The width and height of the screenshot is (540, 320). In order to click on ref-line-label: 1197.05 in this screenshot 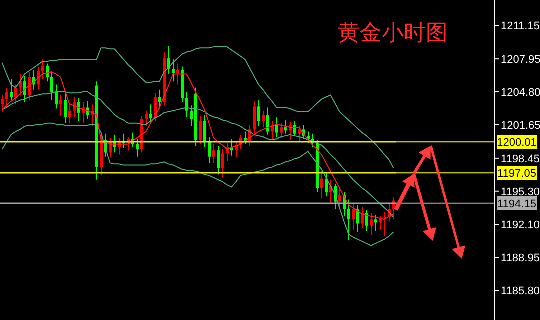, I will do `click(517, 174)`.